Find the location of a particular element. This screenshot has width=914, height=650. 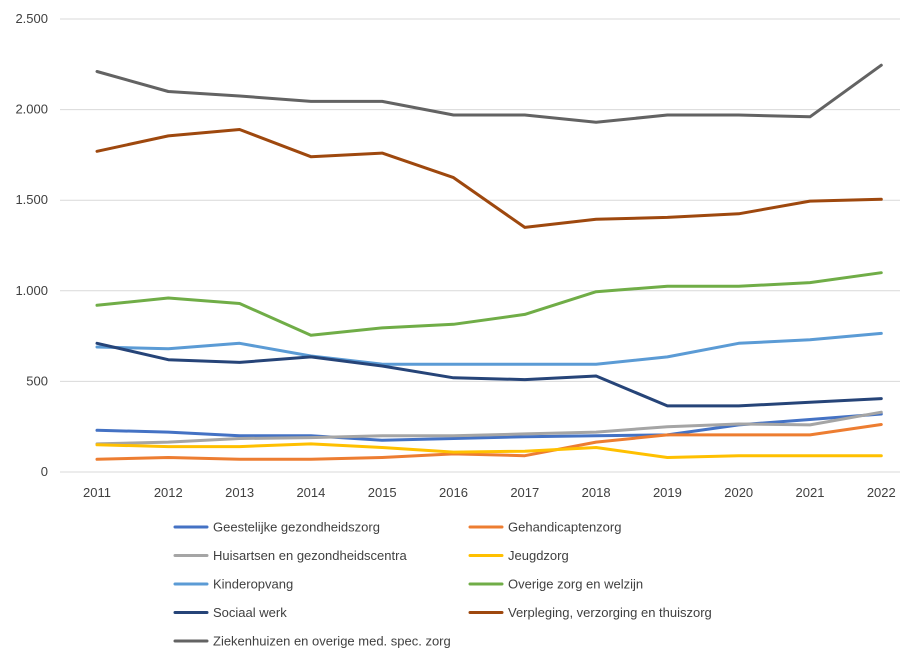

y-tick-label: 0 is located at coordinates (44, 471).